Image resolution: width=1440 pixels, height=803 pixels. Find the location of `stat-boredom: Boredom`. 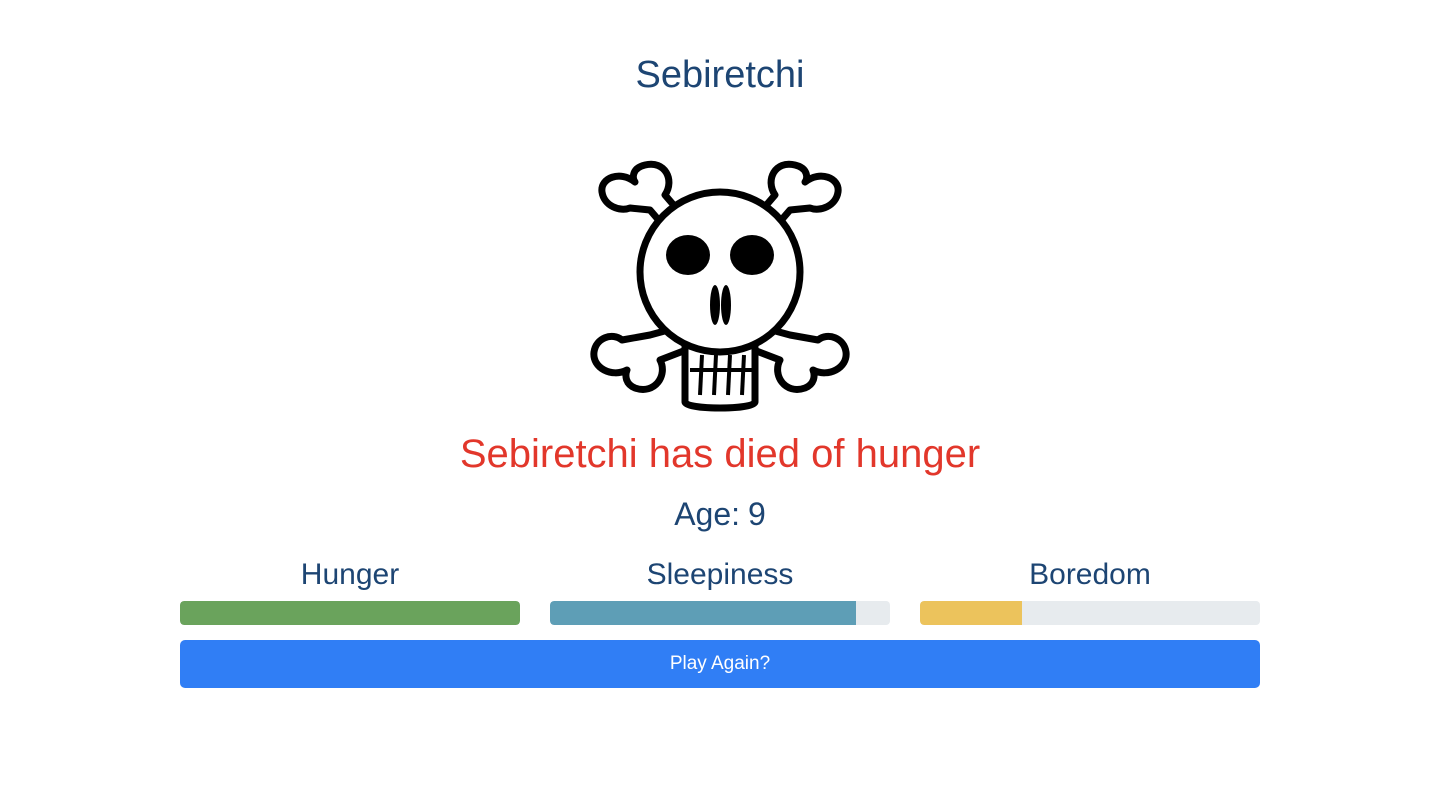

stat-boredom: Boredom is located at coordinates (1090, 590).